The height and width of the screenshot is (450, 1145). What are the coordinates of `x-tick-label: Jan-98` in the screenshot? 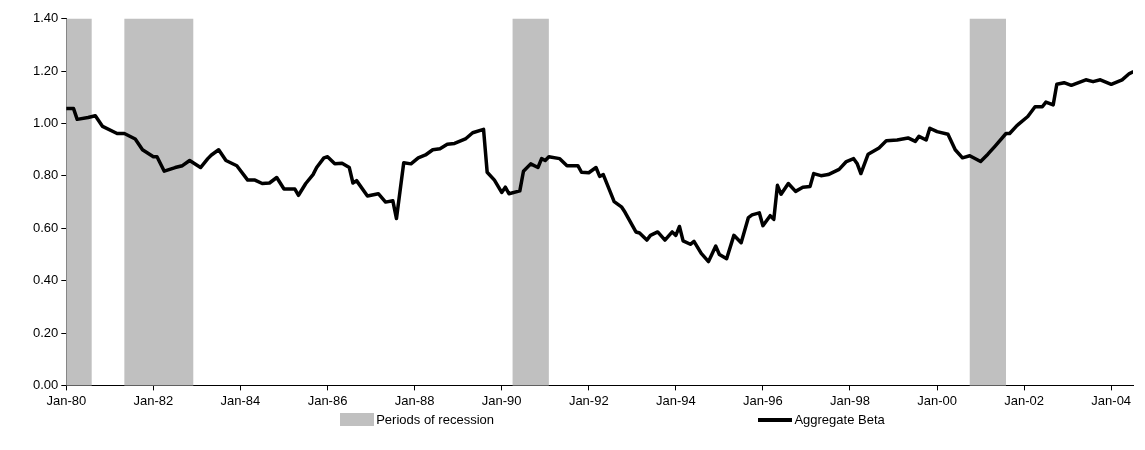 It's located at (850, 400).